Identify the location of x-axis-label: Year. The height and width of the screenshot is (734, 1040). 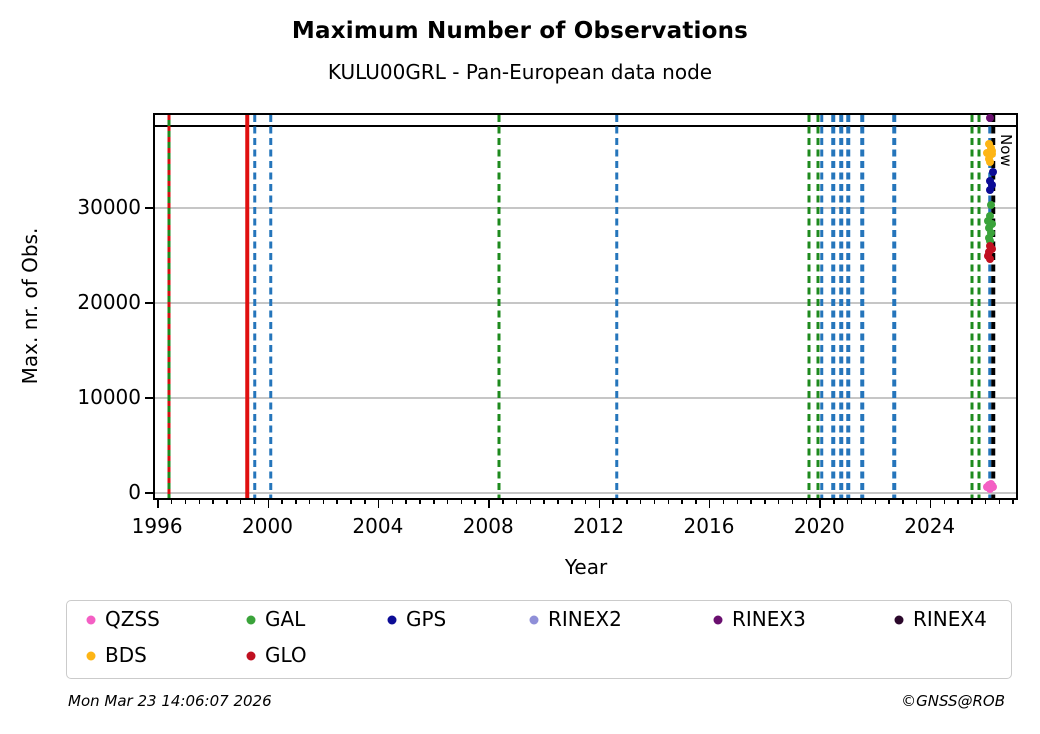
(586, 567).